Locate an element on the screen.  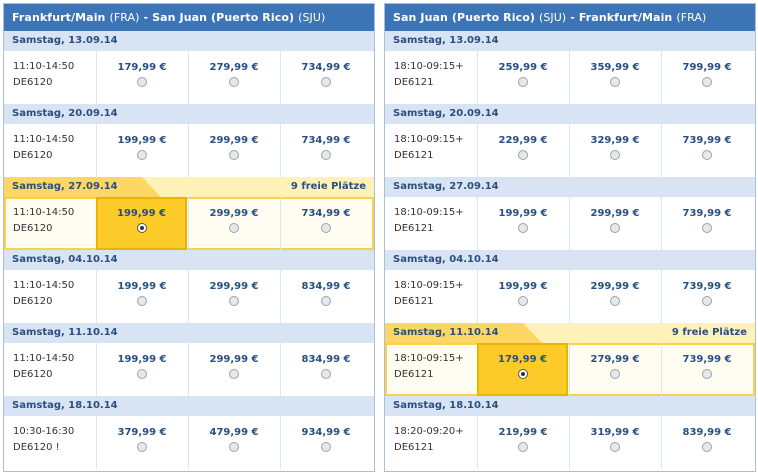
route-destination: San Juan (Puerto Rico) is located at coordinates (223, 17).